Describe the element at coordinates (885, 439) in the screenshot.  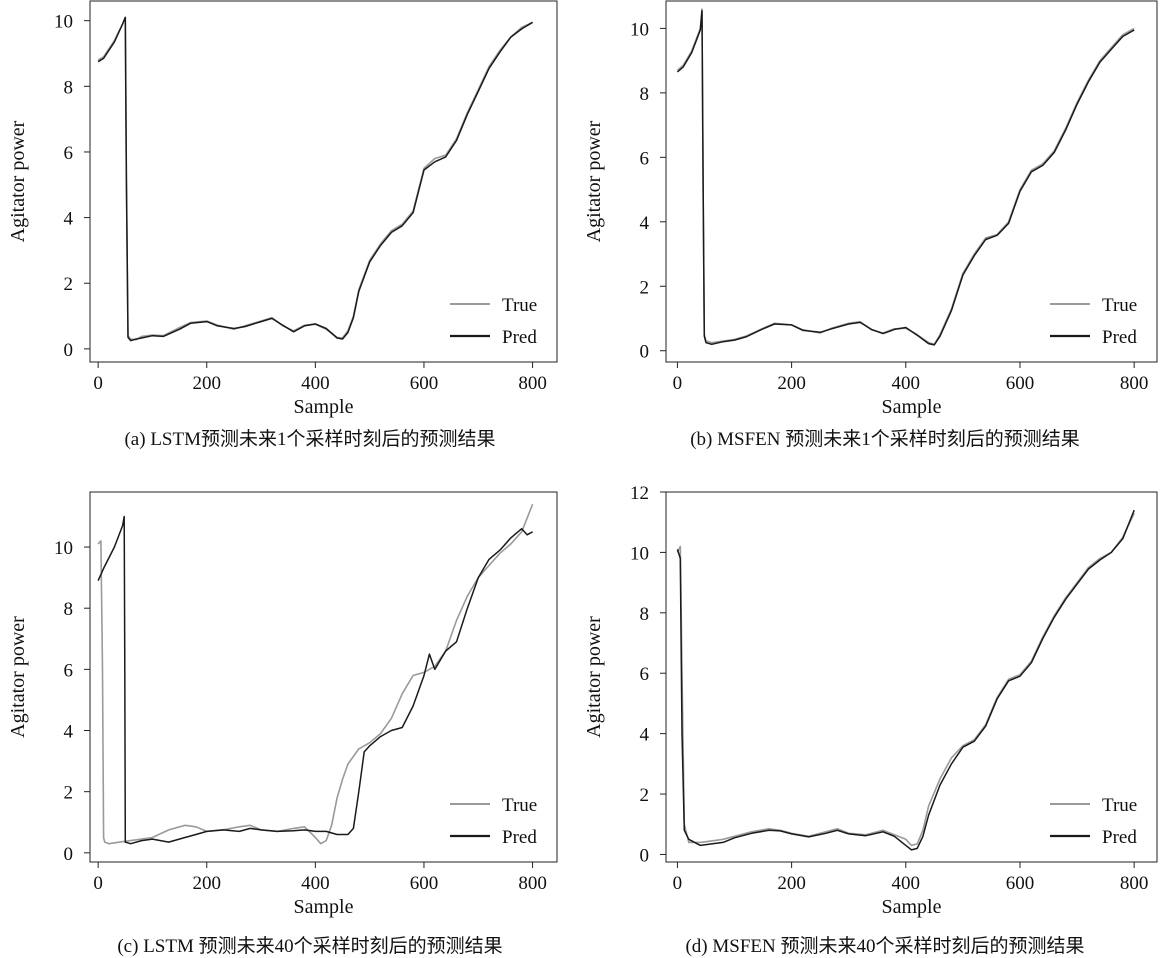
I see `caption-b: (b) MSFEN 预测未来1个采样时刻后的预测结果` at that location.